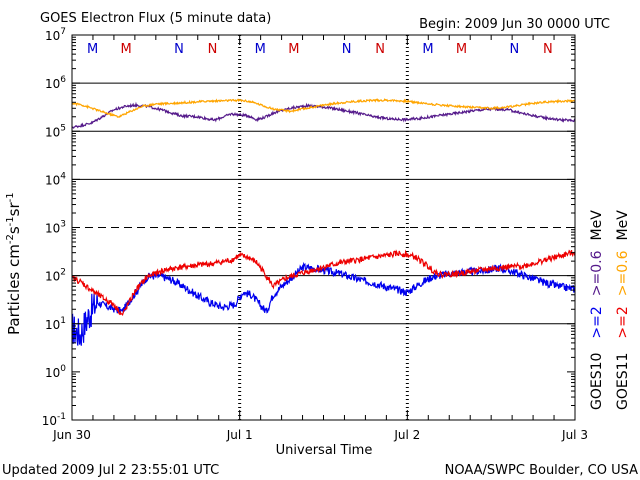 Image resolution: width=640 pixels, height=480 pixels. What do you see at coordinates (110, 470) in the screenshot?
I see `updated-timestamp: Updated 2009 Jul 2 23:55:01 UTC` at bounding box center [110, 470].